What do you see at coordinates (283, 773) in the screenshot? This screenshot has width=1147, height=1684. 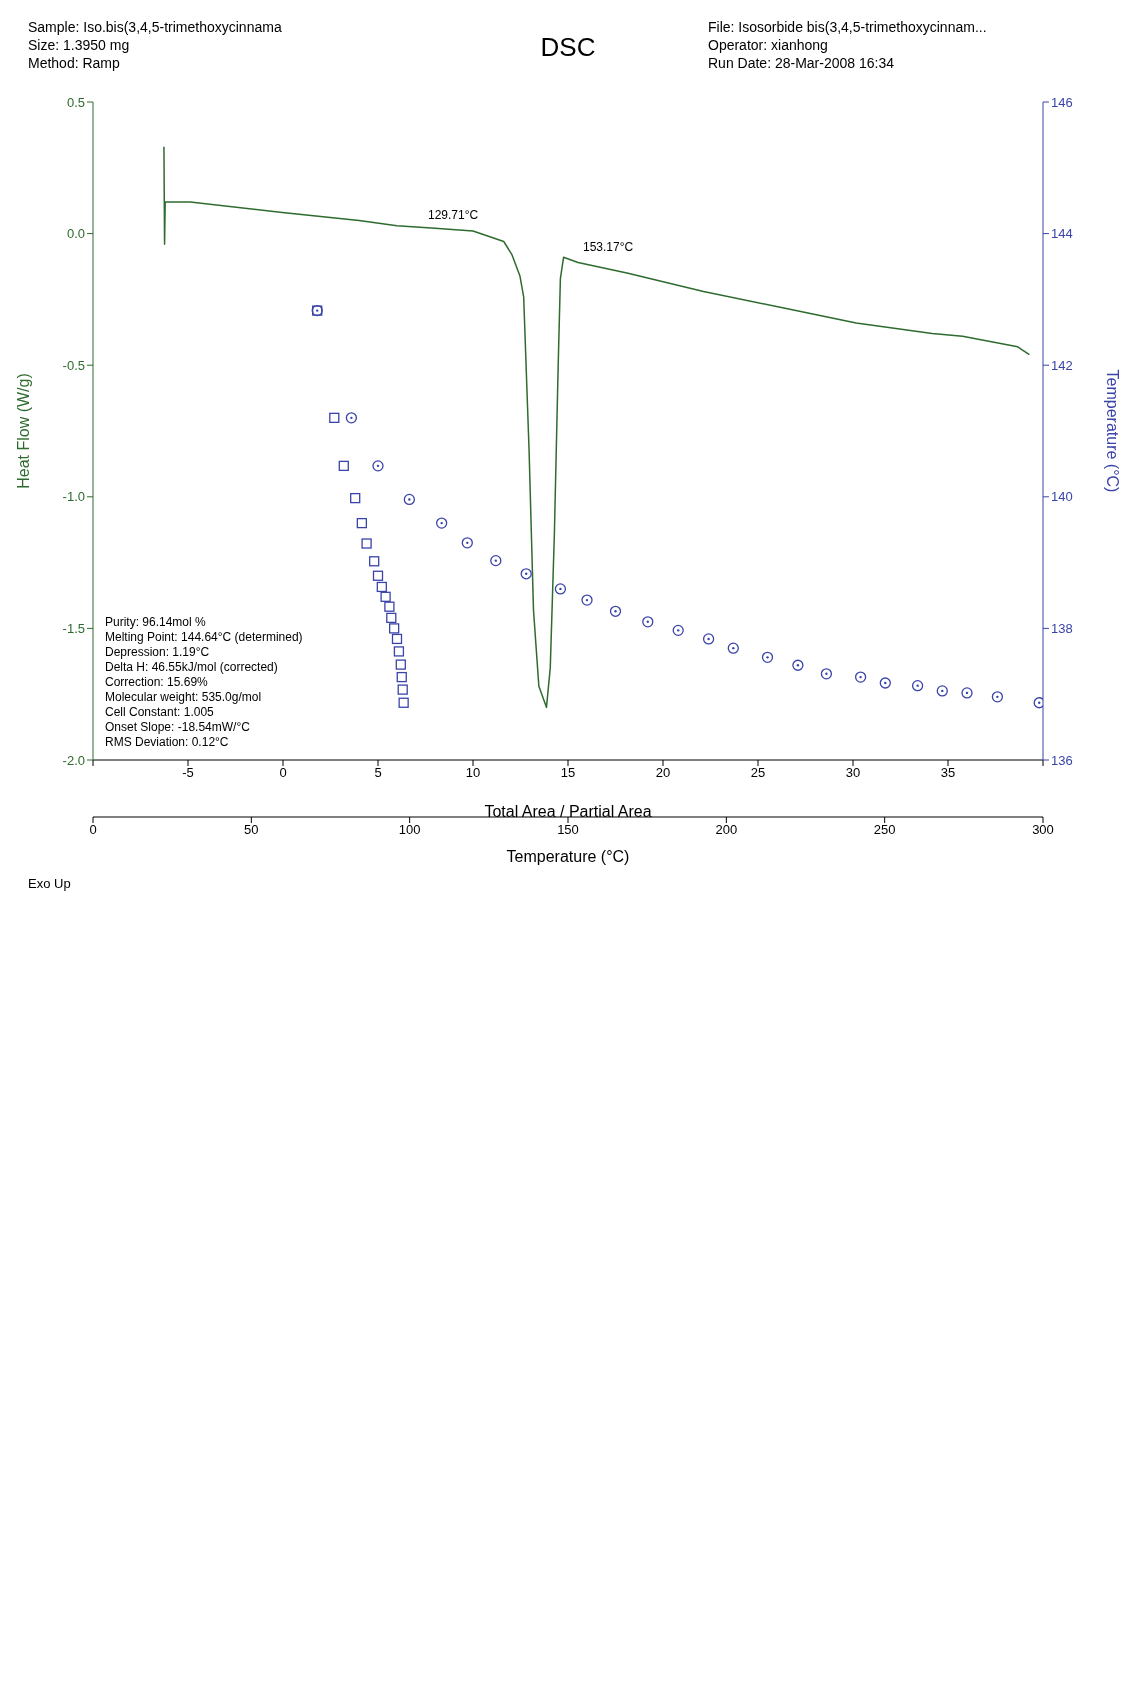 I see `x-tick-label: 0` at bounding box center [283, 773].